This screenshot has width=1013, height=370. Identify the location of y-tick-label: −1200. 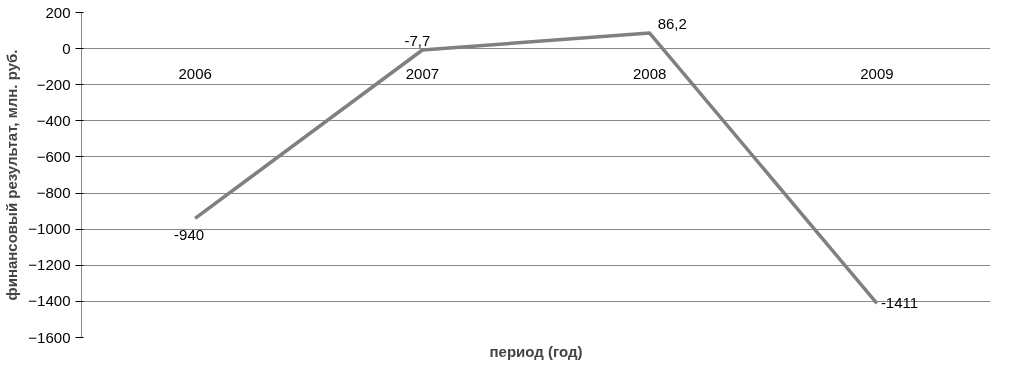
(49, 265).